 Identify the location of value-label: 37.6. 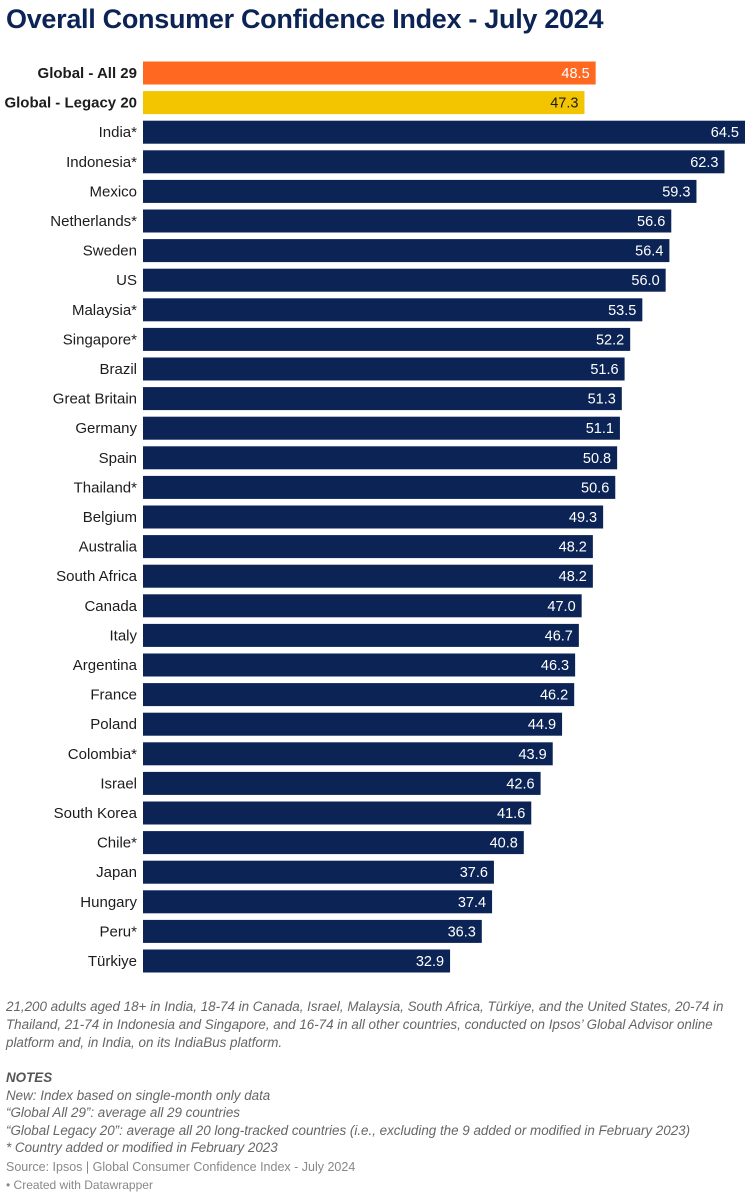
(474, 873).